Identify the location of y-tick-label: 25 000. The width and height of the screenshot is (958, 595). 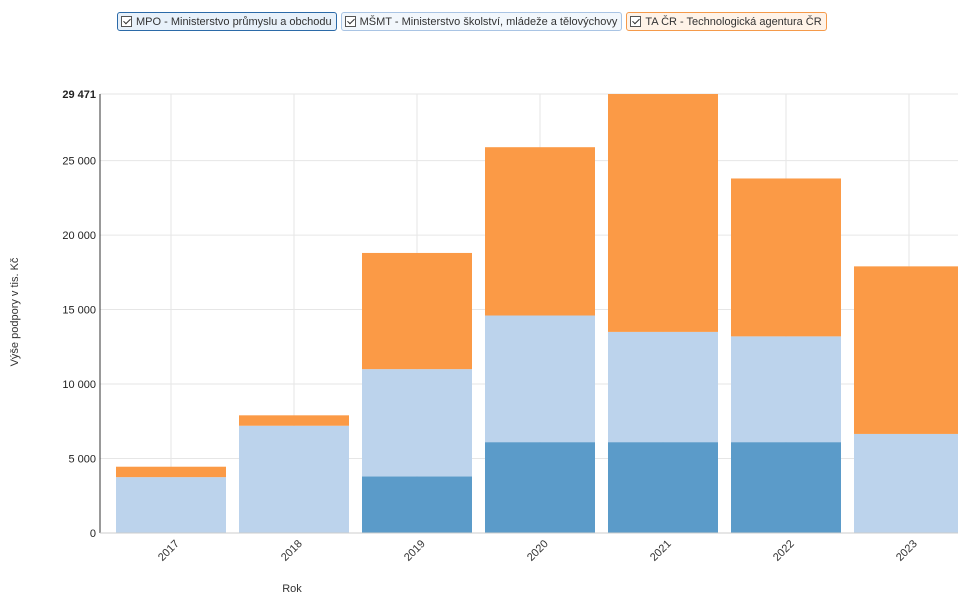
(79, 162).